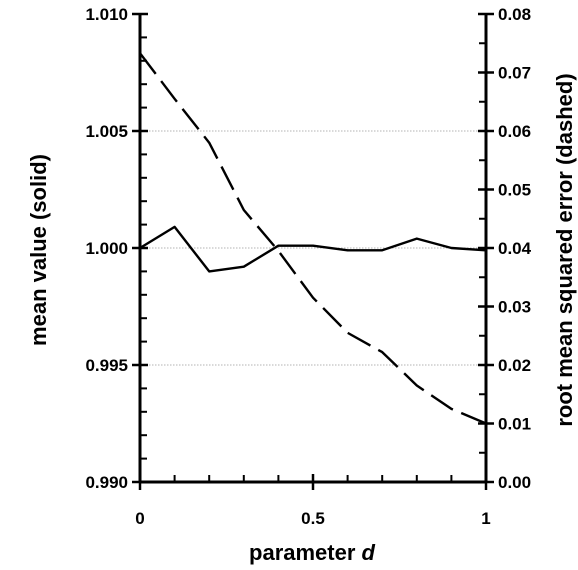 This screenshot has height=570, width=578. I want to click on y-right-tick-label: 0.01, so click(514, 424).